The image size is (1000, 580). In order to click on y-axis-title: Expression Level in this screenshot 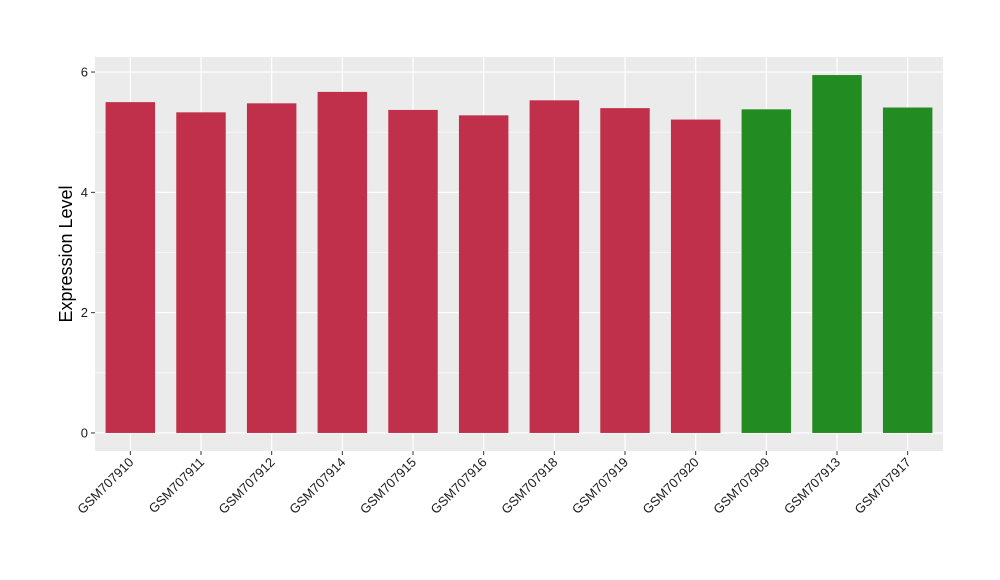, I will do `click(66, 253)`.